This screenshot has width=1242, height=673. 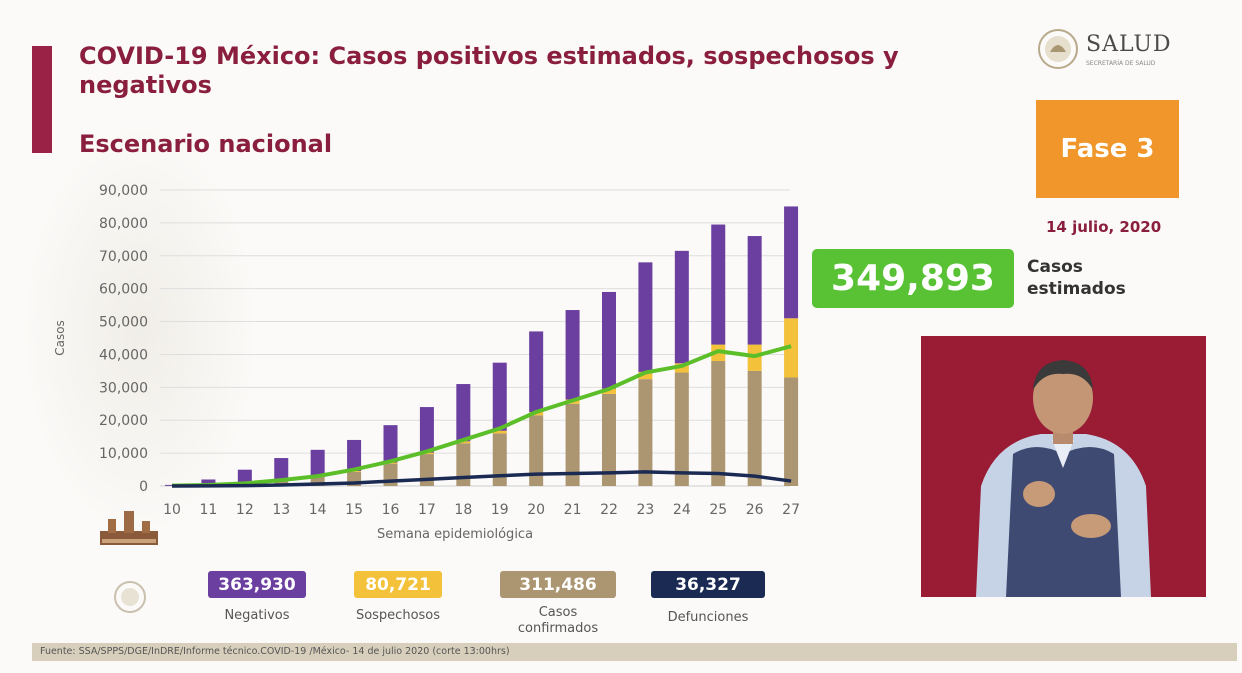 I want to click on legend-sospechosos-value: 80,721, so click(x=398, y=584).